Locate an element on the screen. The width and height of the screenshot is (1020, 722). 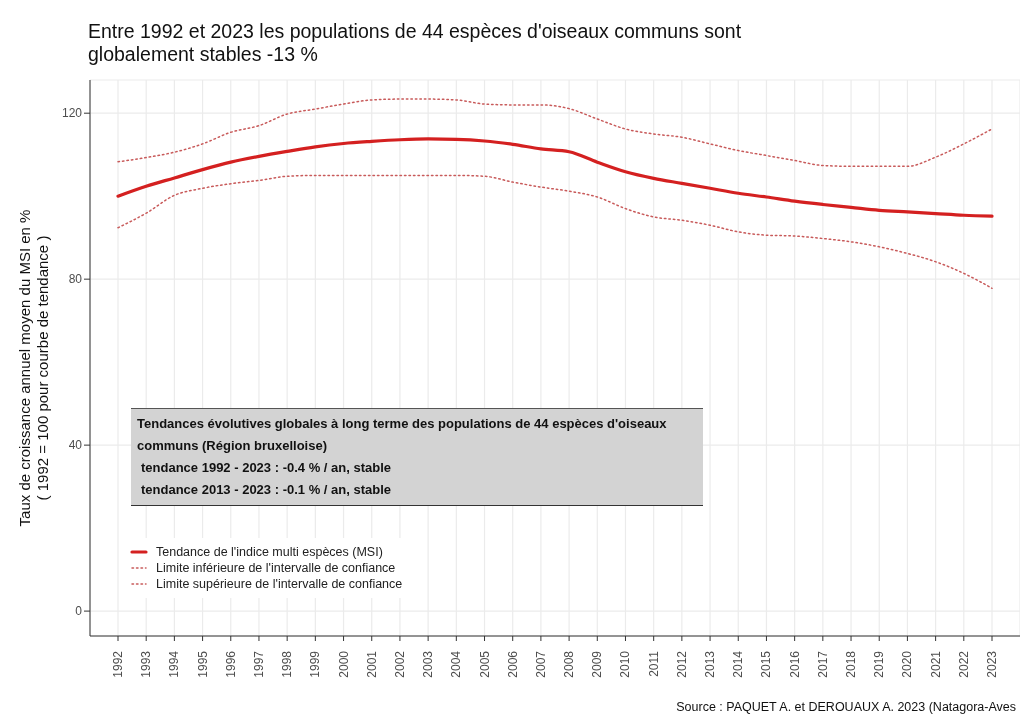
y-tick-label: 0 is located at coordinates (79, 611).